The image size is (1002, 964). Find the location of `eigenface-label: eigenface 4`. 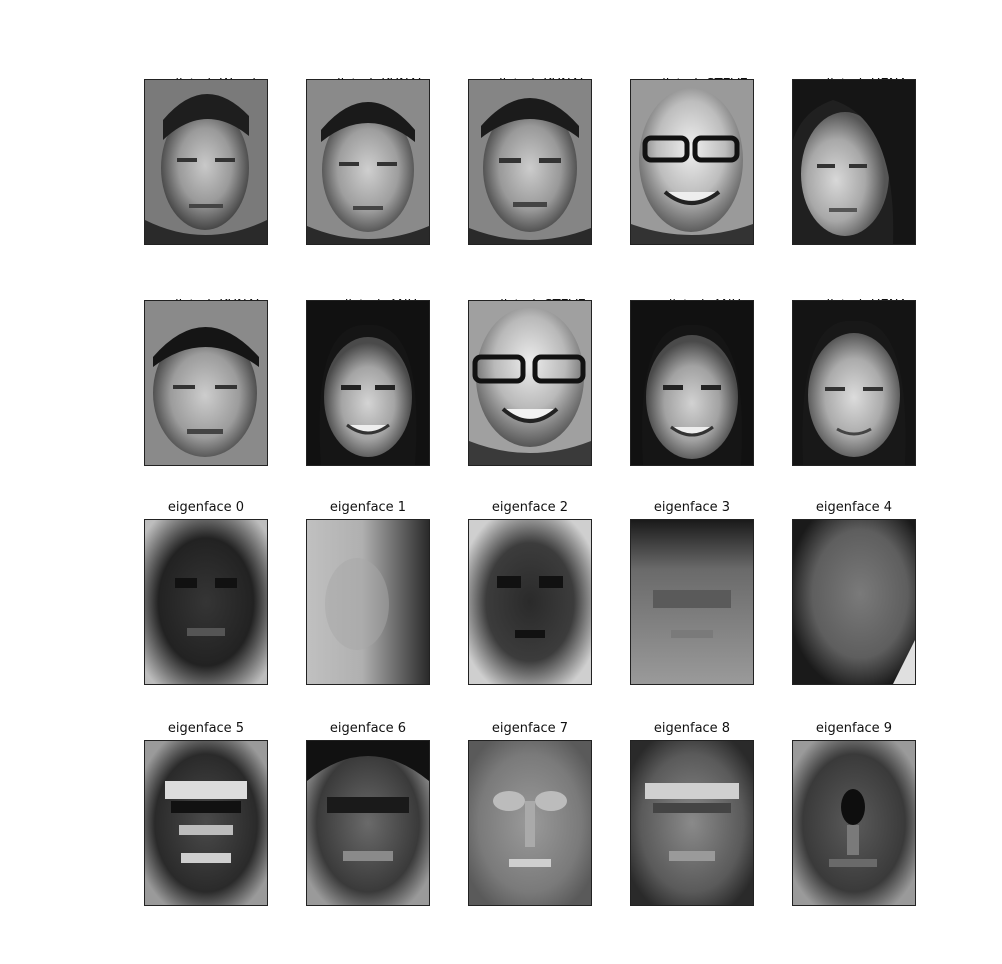

eigenface-label: eigenface 4 is located at coordinates (854, 507).